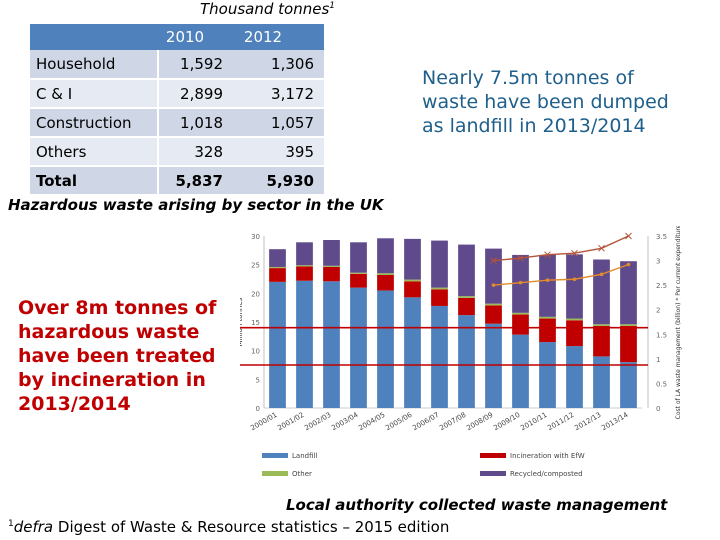 This screenshot has height=540, width=720. What do you see at coordinates (255, 323) in the screenshot?
I see `y-tick-label: 15` at bounding box center [255, 323].